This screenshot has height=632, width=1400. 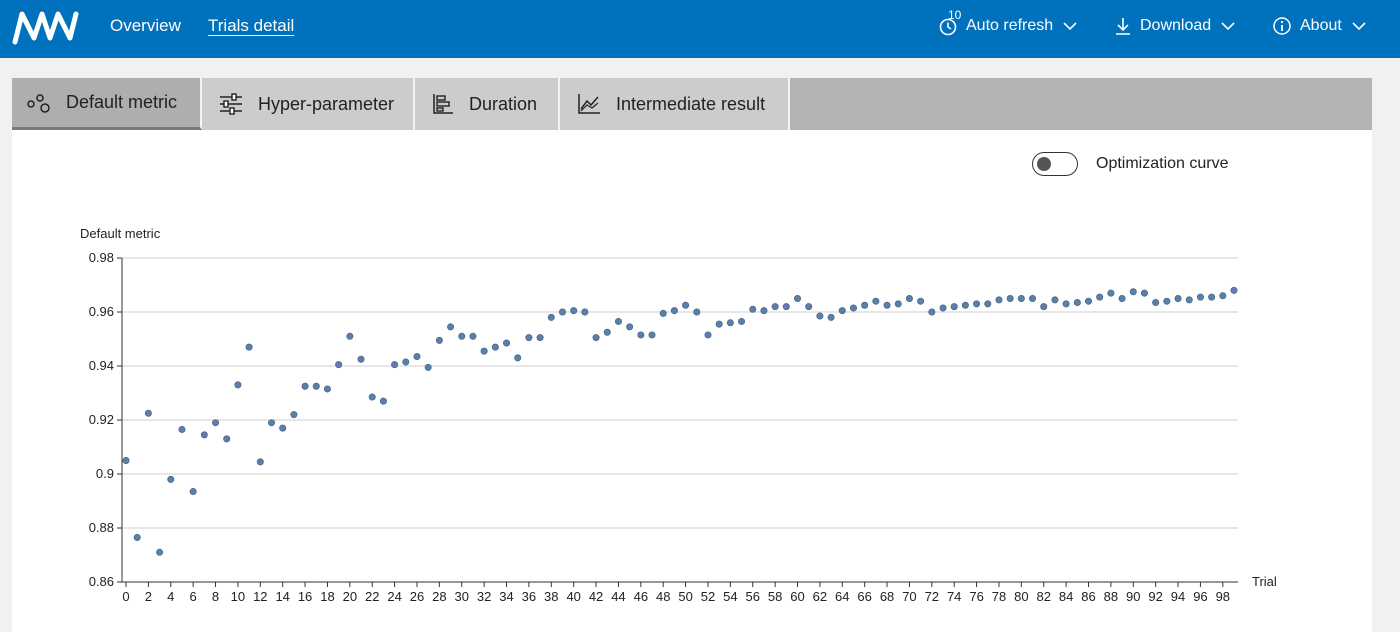 I want to click on download-menu: Download, so click(x=1174, y=26).